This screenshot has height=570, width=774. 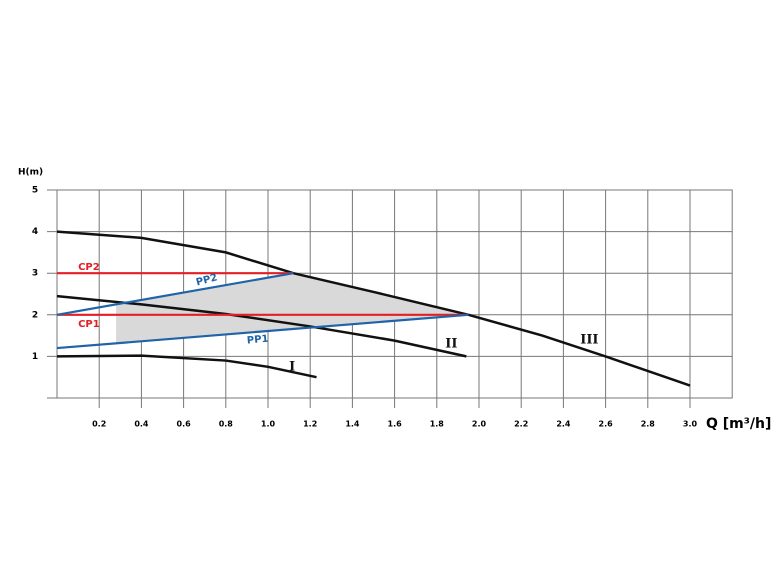 What do you see at coordinates (184, 424) in the screenshot?
I see `x-tick-label: 0.6` at bounding box center [184, 424].